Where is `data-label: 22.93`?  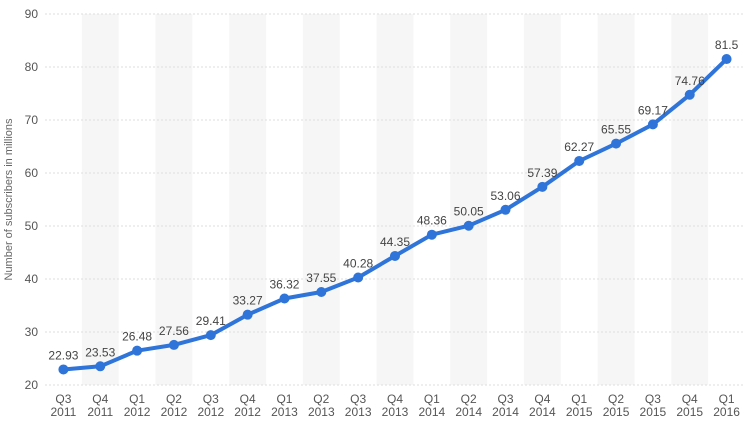 data-label: 22.93 is located at coordinates (63, 355).